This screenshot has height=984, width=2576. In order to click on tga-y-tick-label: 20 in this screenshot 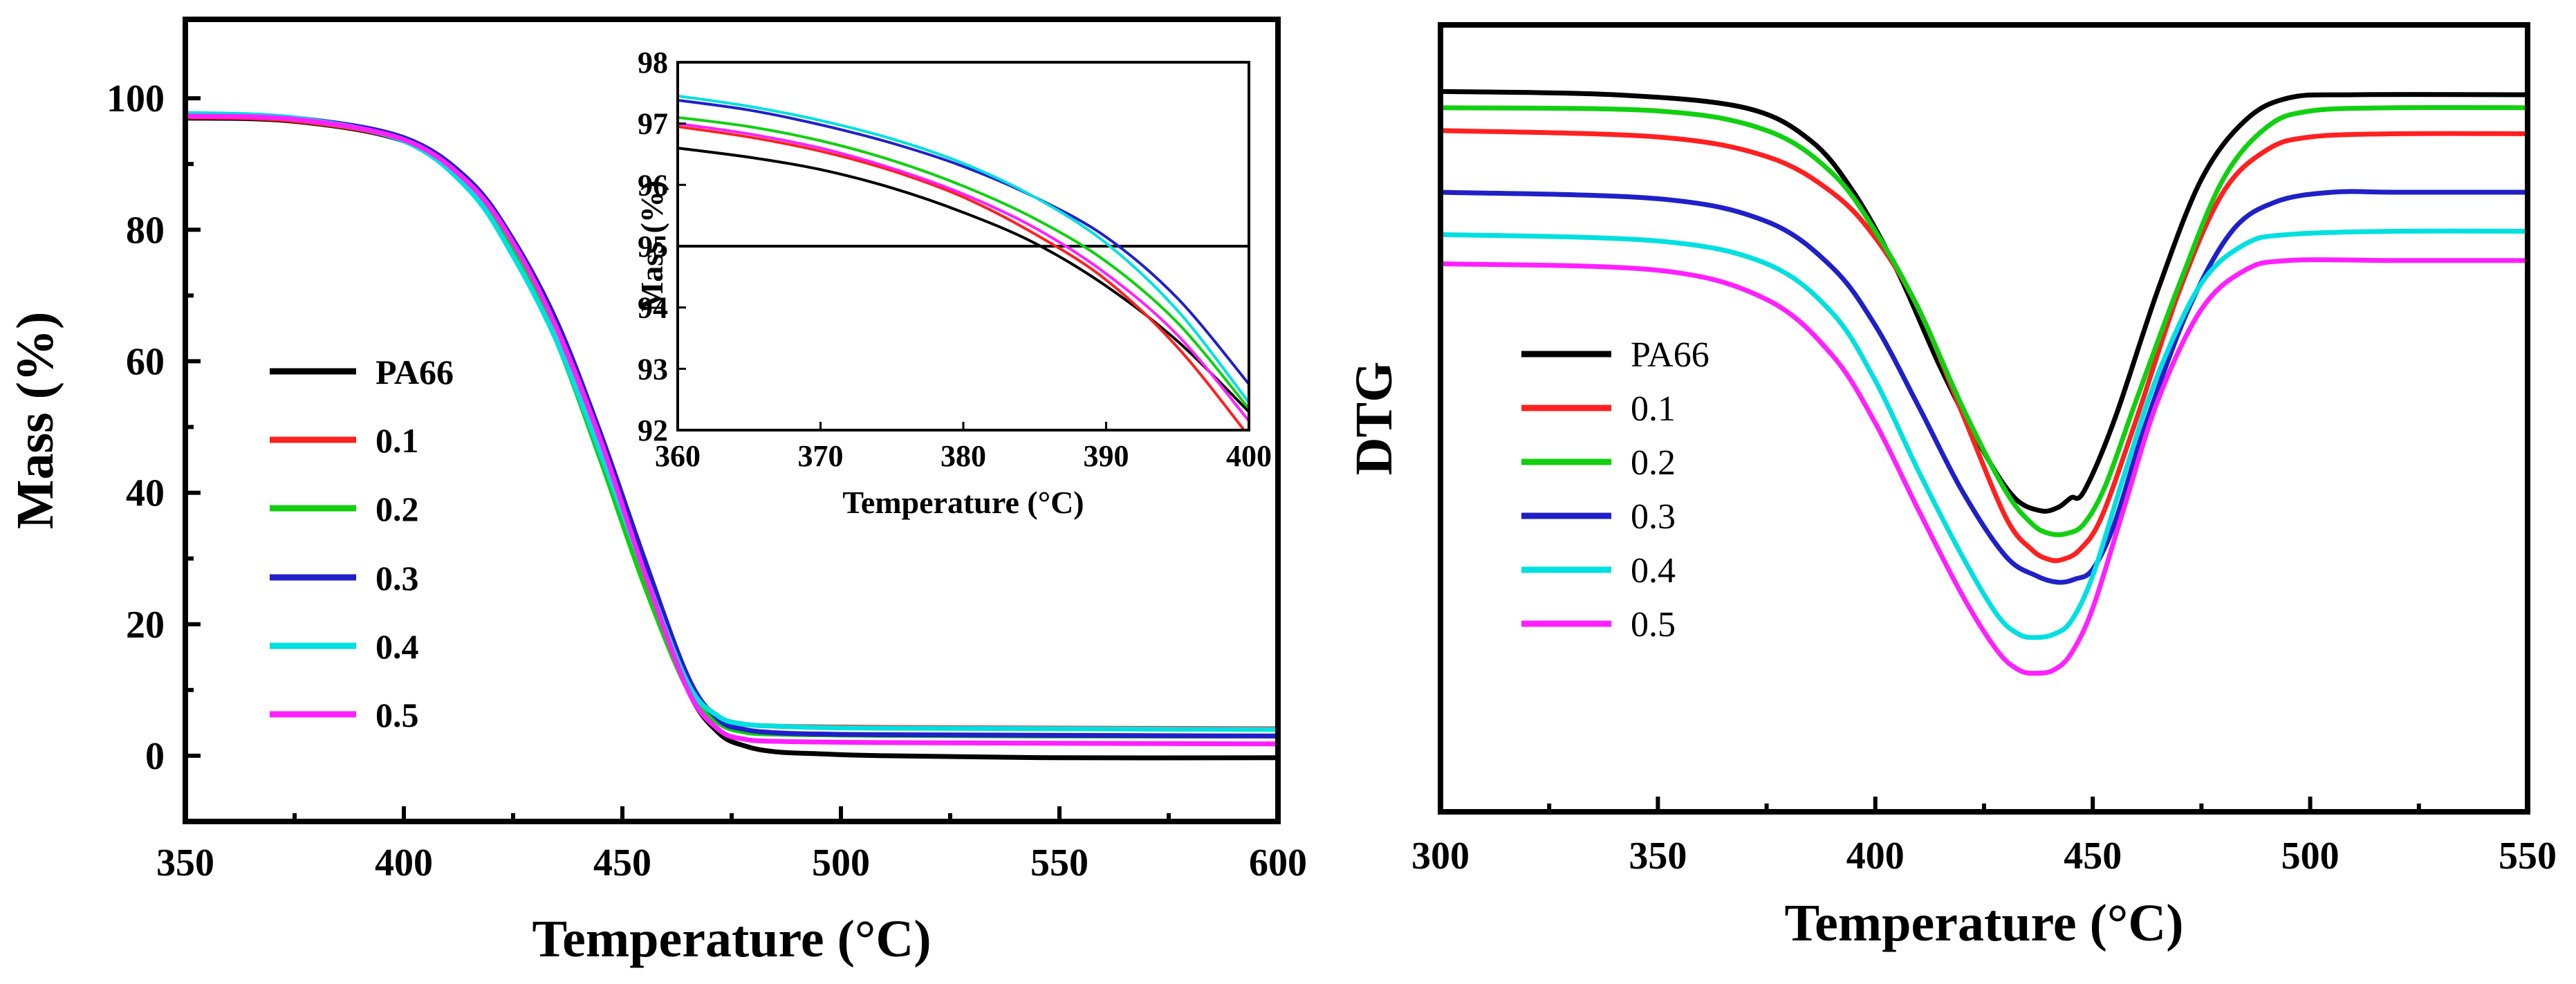, I will do `click(145, 625)`.